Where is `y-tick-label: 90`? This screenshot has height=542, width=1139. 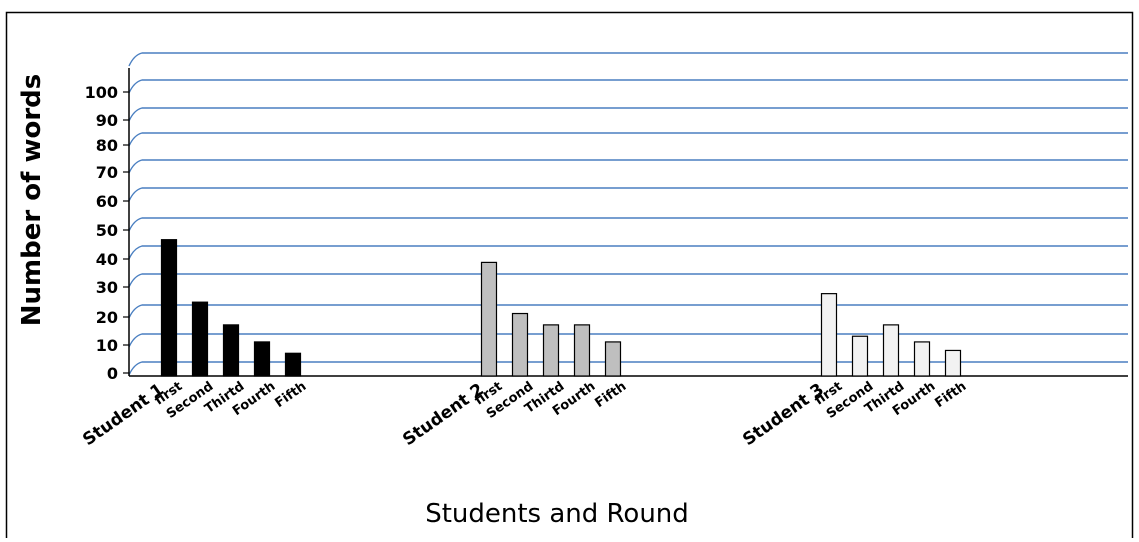 y-tick-label: 90 is located at coordinates (107, 120).